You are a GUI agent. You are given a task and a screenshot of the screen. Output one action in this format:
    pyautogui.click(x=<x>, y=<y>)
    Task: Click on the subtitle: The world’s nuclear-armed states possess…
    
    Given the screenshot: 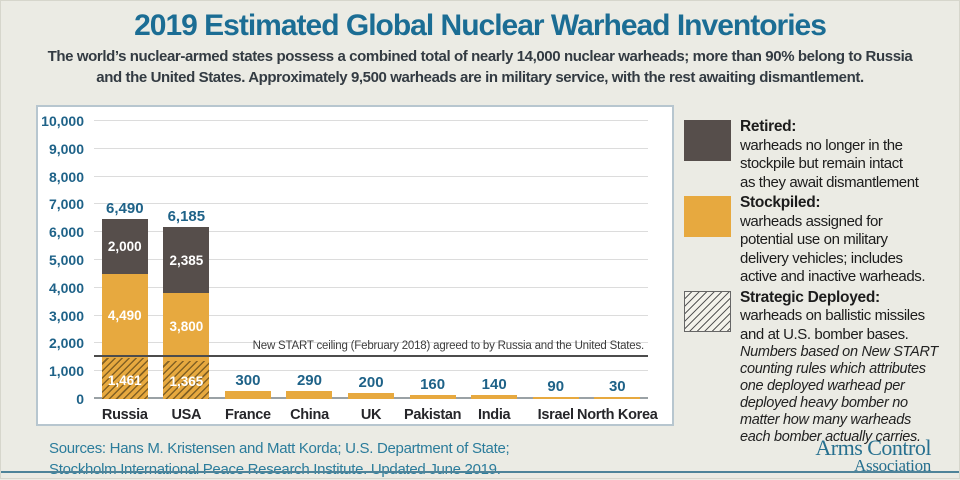 What is the action you would take?
    pyautogui.click(x=480, y=67)
    